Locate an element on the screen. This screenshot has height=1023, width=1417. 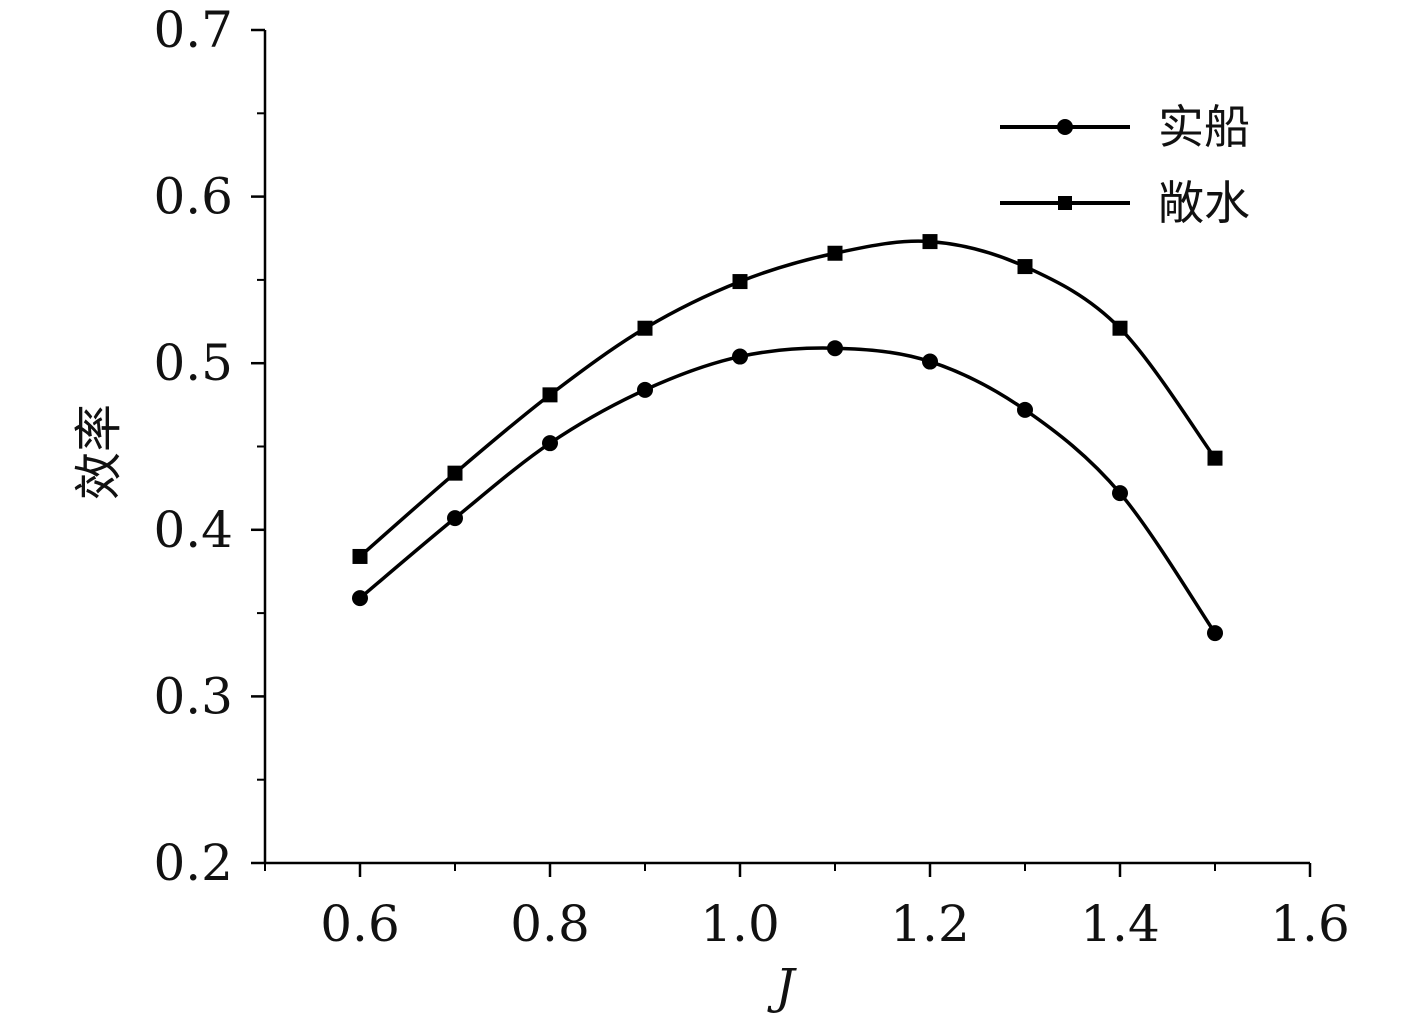
x-tick-label: 1.4 is located at coordinates (1120, 924).